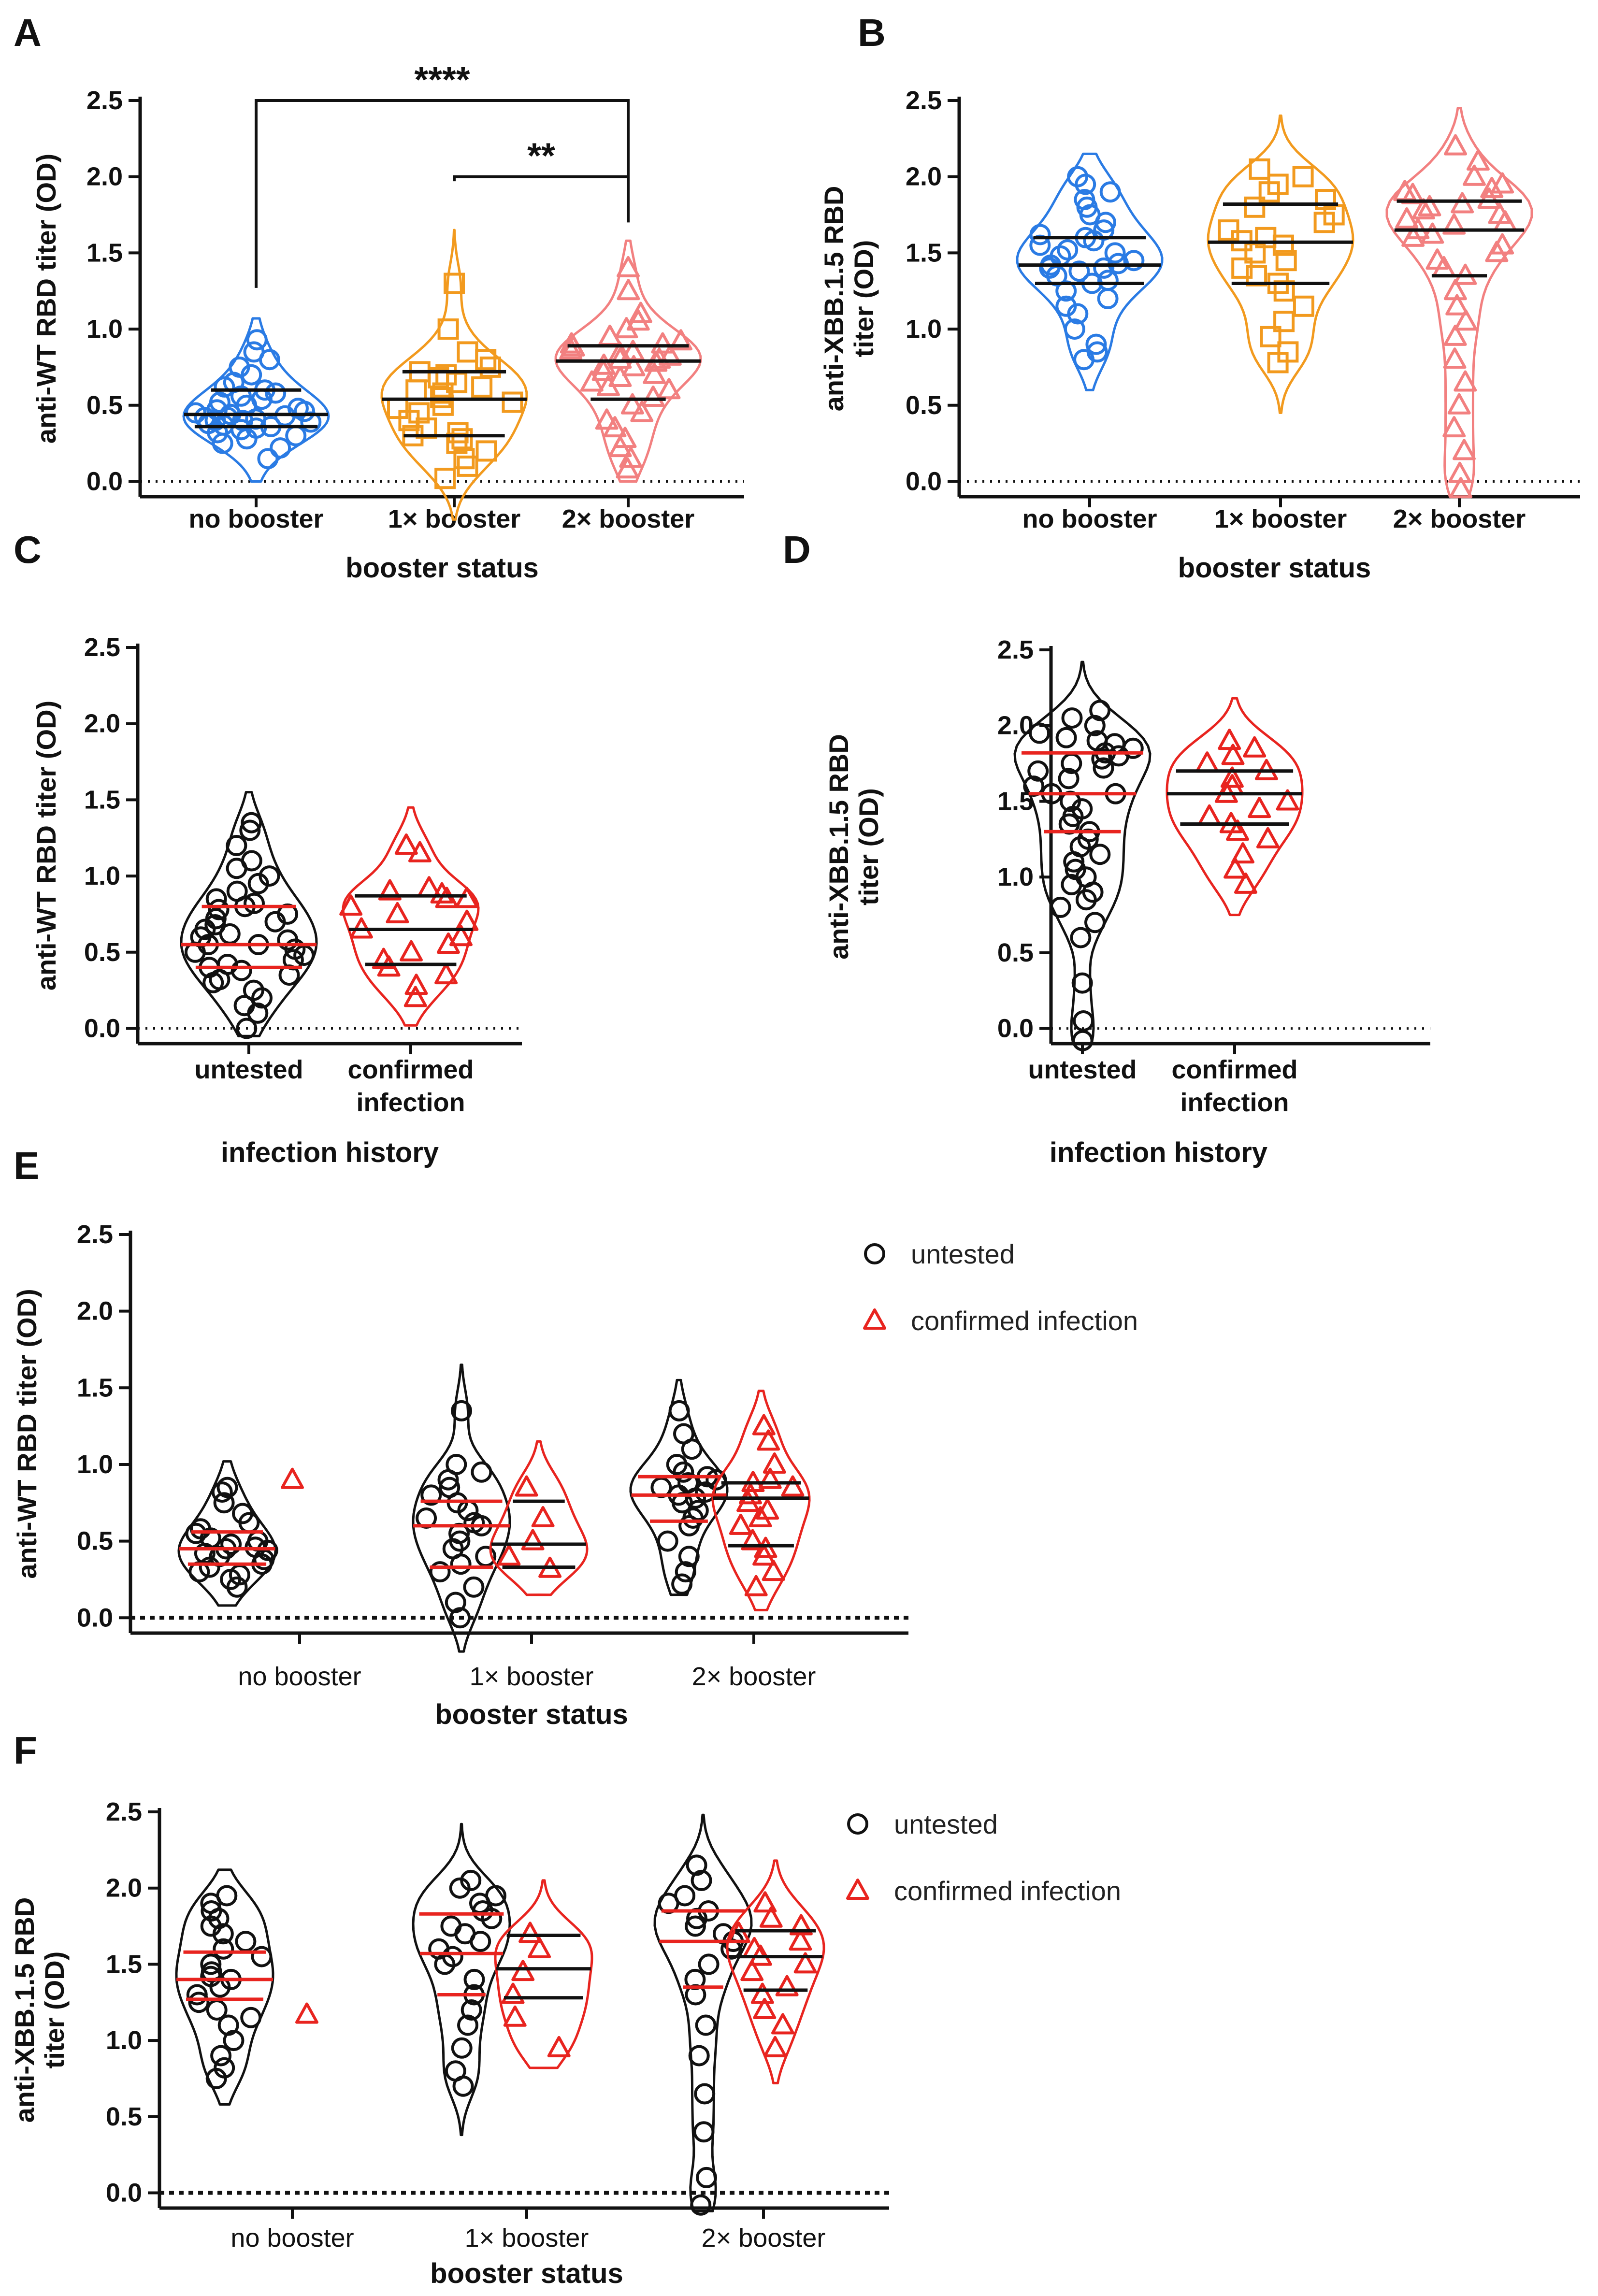 The width and height of the screenshot is (1598, 2296). Describe the element at coordinates (834, 299) in the screenshot. I see `y-axis-label: anti-XBB.1.5 RBD` at that location.